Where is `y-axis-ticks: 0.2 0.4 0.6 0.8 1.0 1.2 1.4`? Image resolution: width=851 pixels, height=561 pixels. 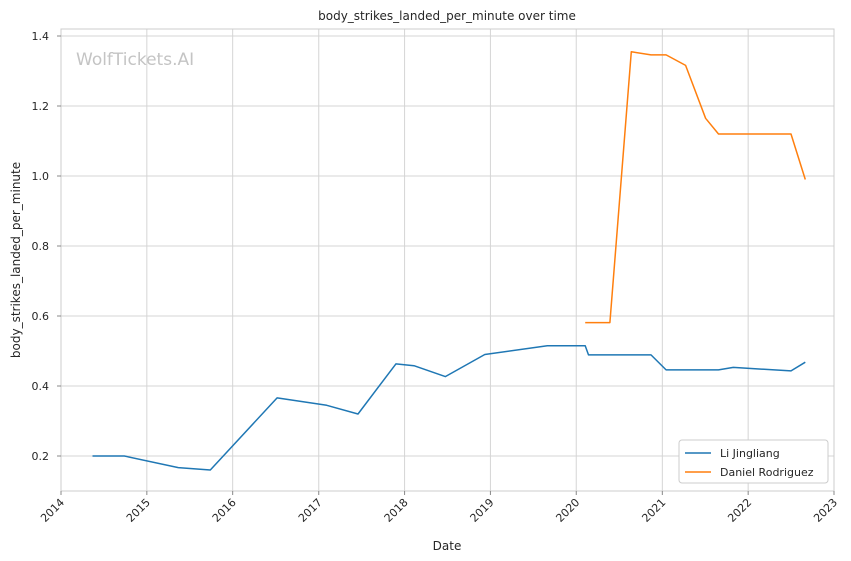
y-axis-ticks: 0.2 0.4 0.6 0.8 1.0 1.2 1.4 is located at coordinates (46, 246).